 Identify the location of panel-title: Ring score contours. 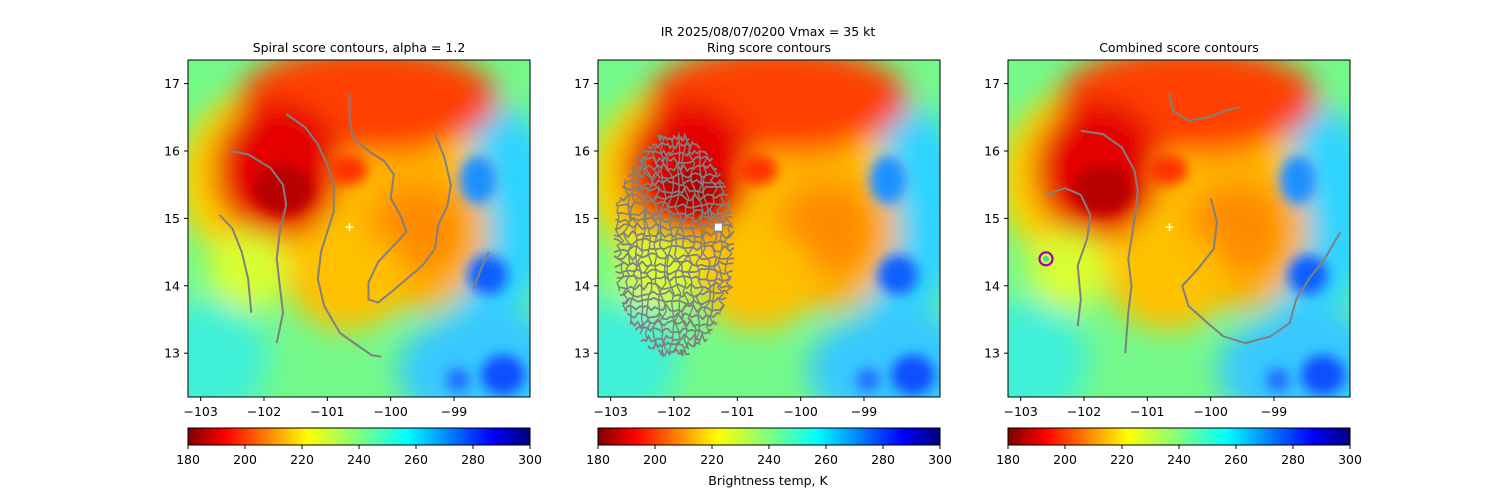
(769, 47).